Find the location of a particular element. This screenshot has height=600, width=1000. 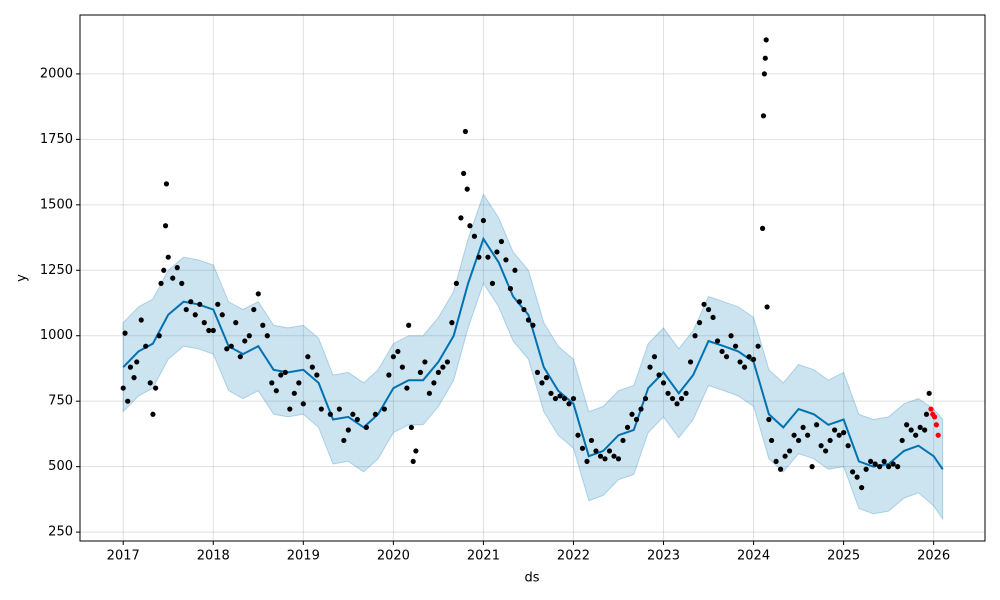

x-tick-label: 2025 is located at coordinates (843, 556).